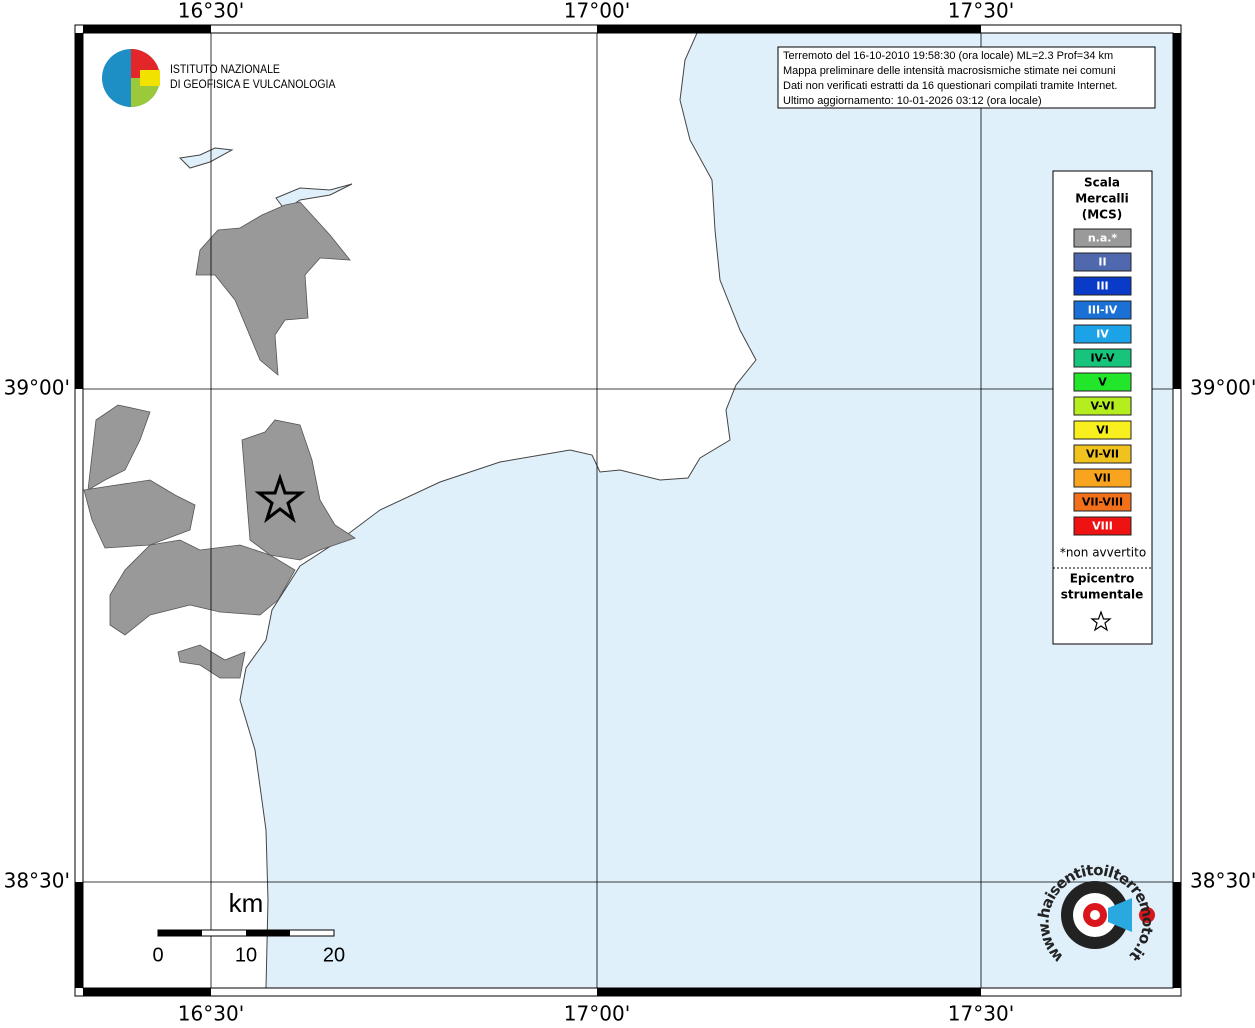 The height and width of the screenshot is (1028, 1255). Describe the element at coordinates (334, 955) in the screenshot. I see `scale-label: 20` at that location.